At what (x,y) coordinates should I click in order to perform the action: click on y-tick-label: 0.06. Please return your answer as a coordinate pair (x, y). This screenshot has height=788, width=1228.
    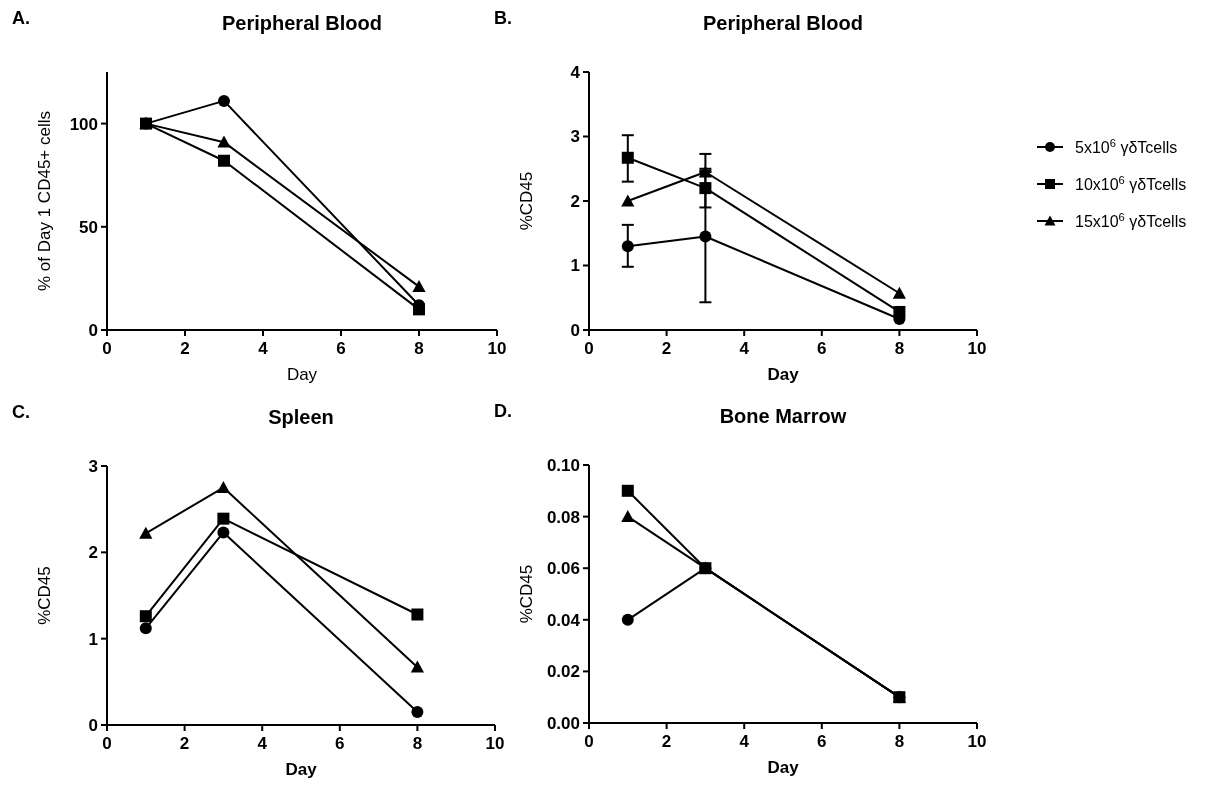
    Looking at the image, I should click on (563, 569).